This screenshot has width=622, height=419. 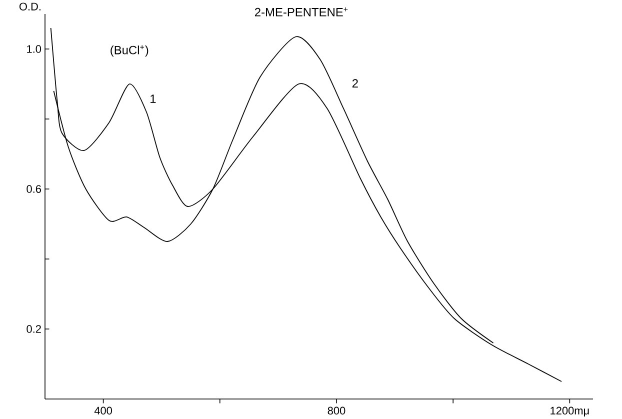 What do you see at coordinates (129, 51) in the screenshot?
I see `annotation: (BuCl$^{+}$)` at bounding box center [129, 51].